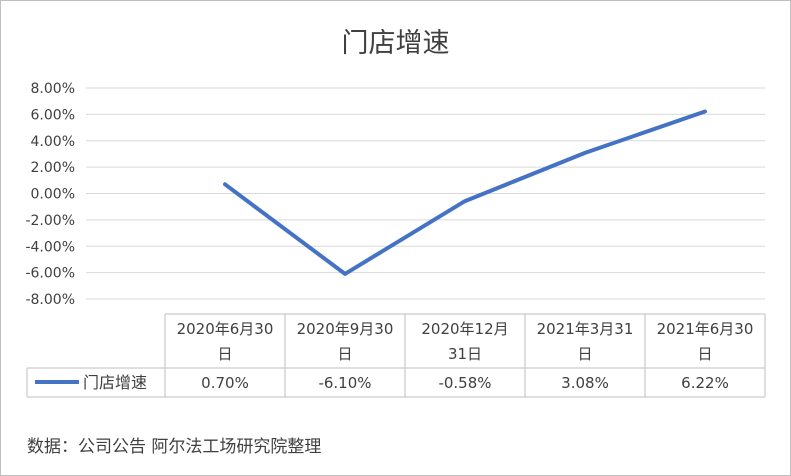 The image size is (791, 476). What do you see at coordinates (225, 383) in the screenshot?
I see `table-value-cell: 0.70%` at bounding box center [225, 383].